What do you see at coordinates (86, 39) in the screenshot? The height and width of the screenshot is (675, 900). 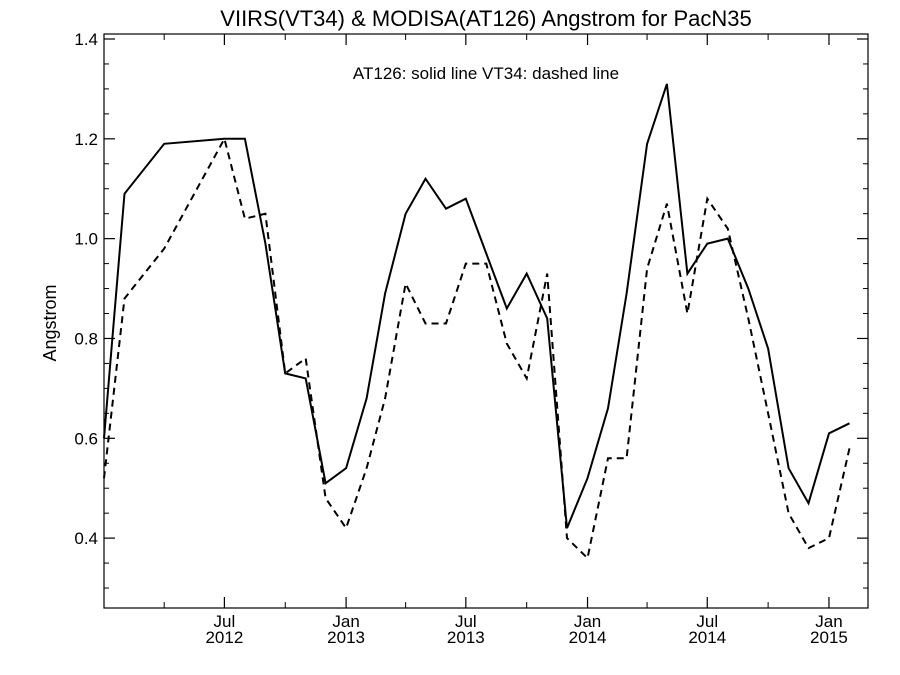 I see `y-tick-label: 1.4` at bounding box center [86, 39].